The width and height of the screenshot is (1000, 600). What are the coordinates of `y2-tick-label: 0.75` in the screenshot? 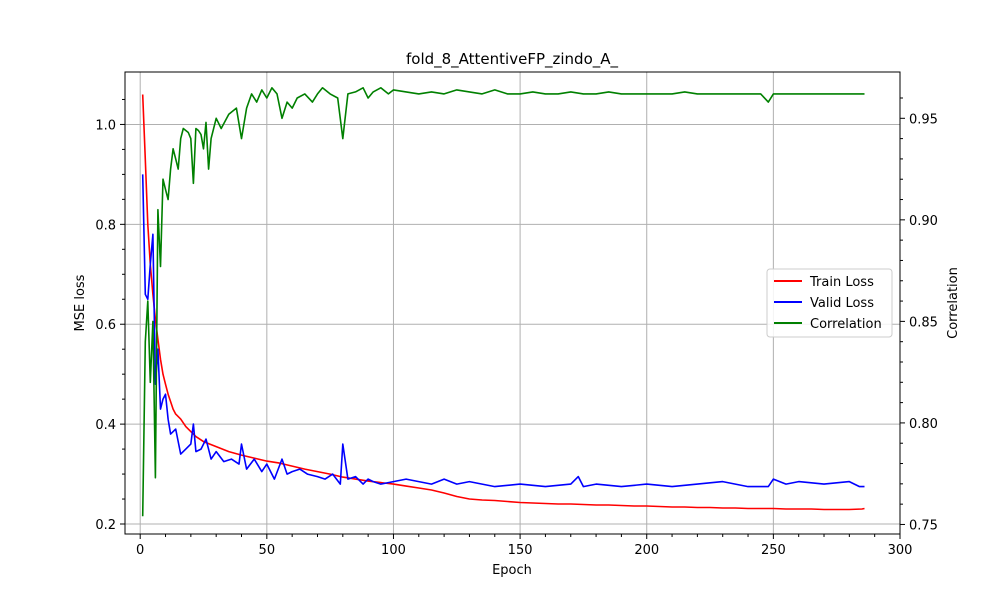 It's located at (923, 525).